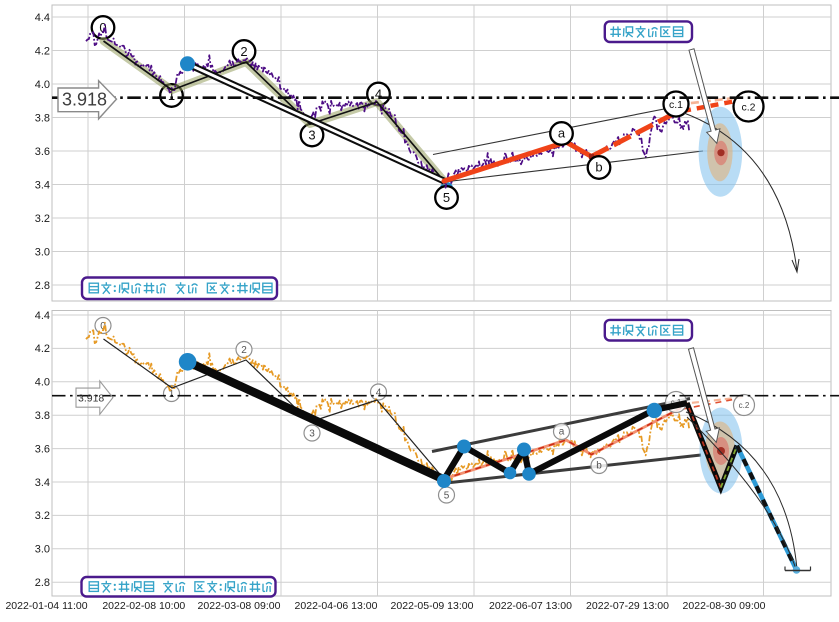 The width and height of the screenshot is (839, 622). Describe the element at coordinates (724, 606) in the screenshot. I see `svg-text: 2022-08-30 09:00` at that location.